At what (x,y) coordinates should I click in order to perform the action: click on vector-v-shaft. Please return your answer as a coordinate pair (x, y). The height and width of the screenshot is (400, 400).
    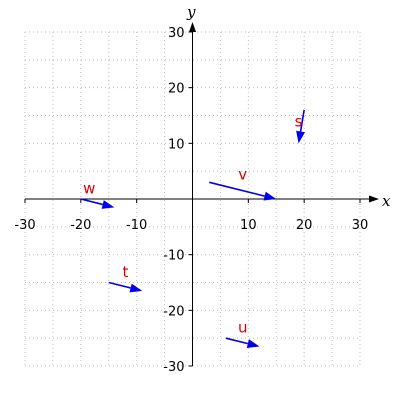
    Looking at the image, I should click on (237, 189).